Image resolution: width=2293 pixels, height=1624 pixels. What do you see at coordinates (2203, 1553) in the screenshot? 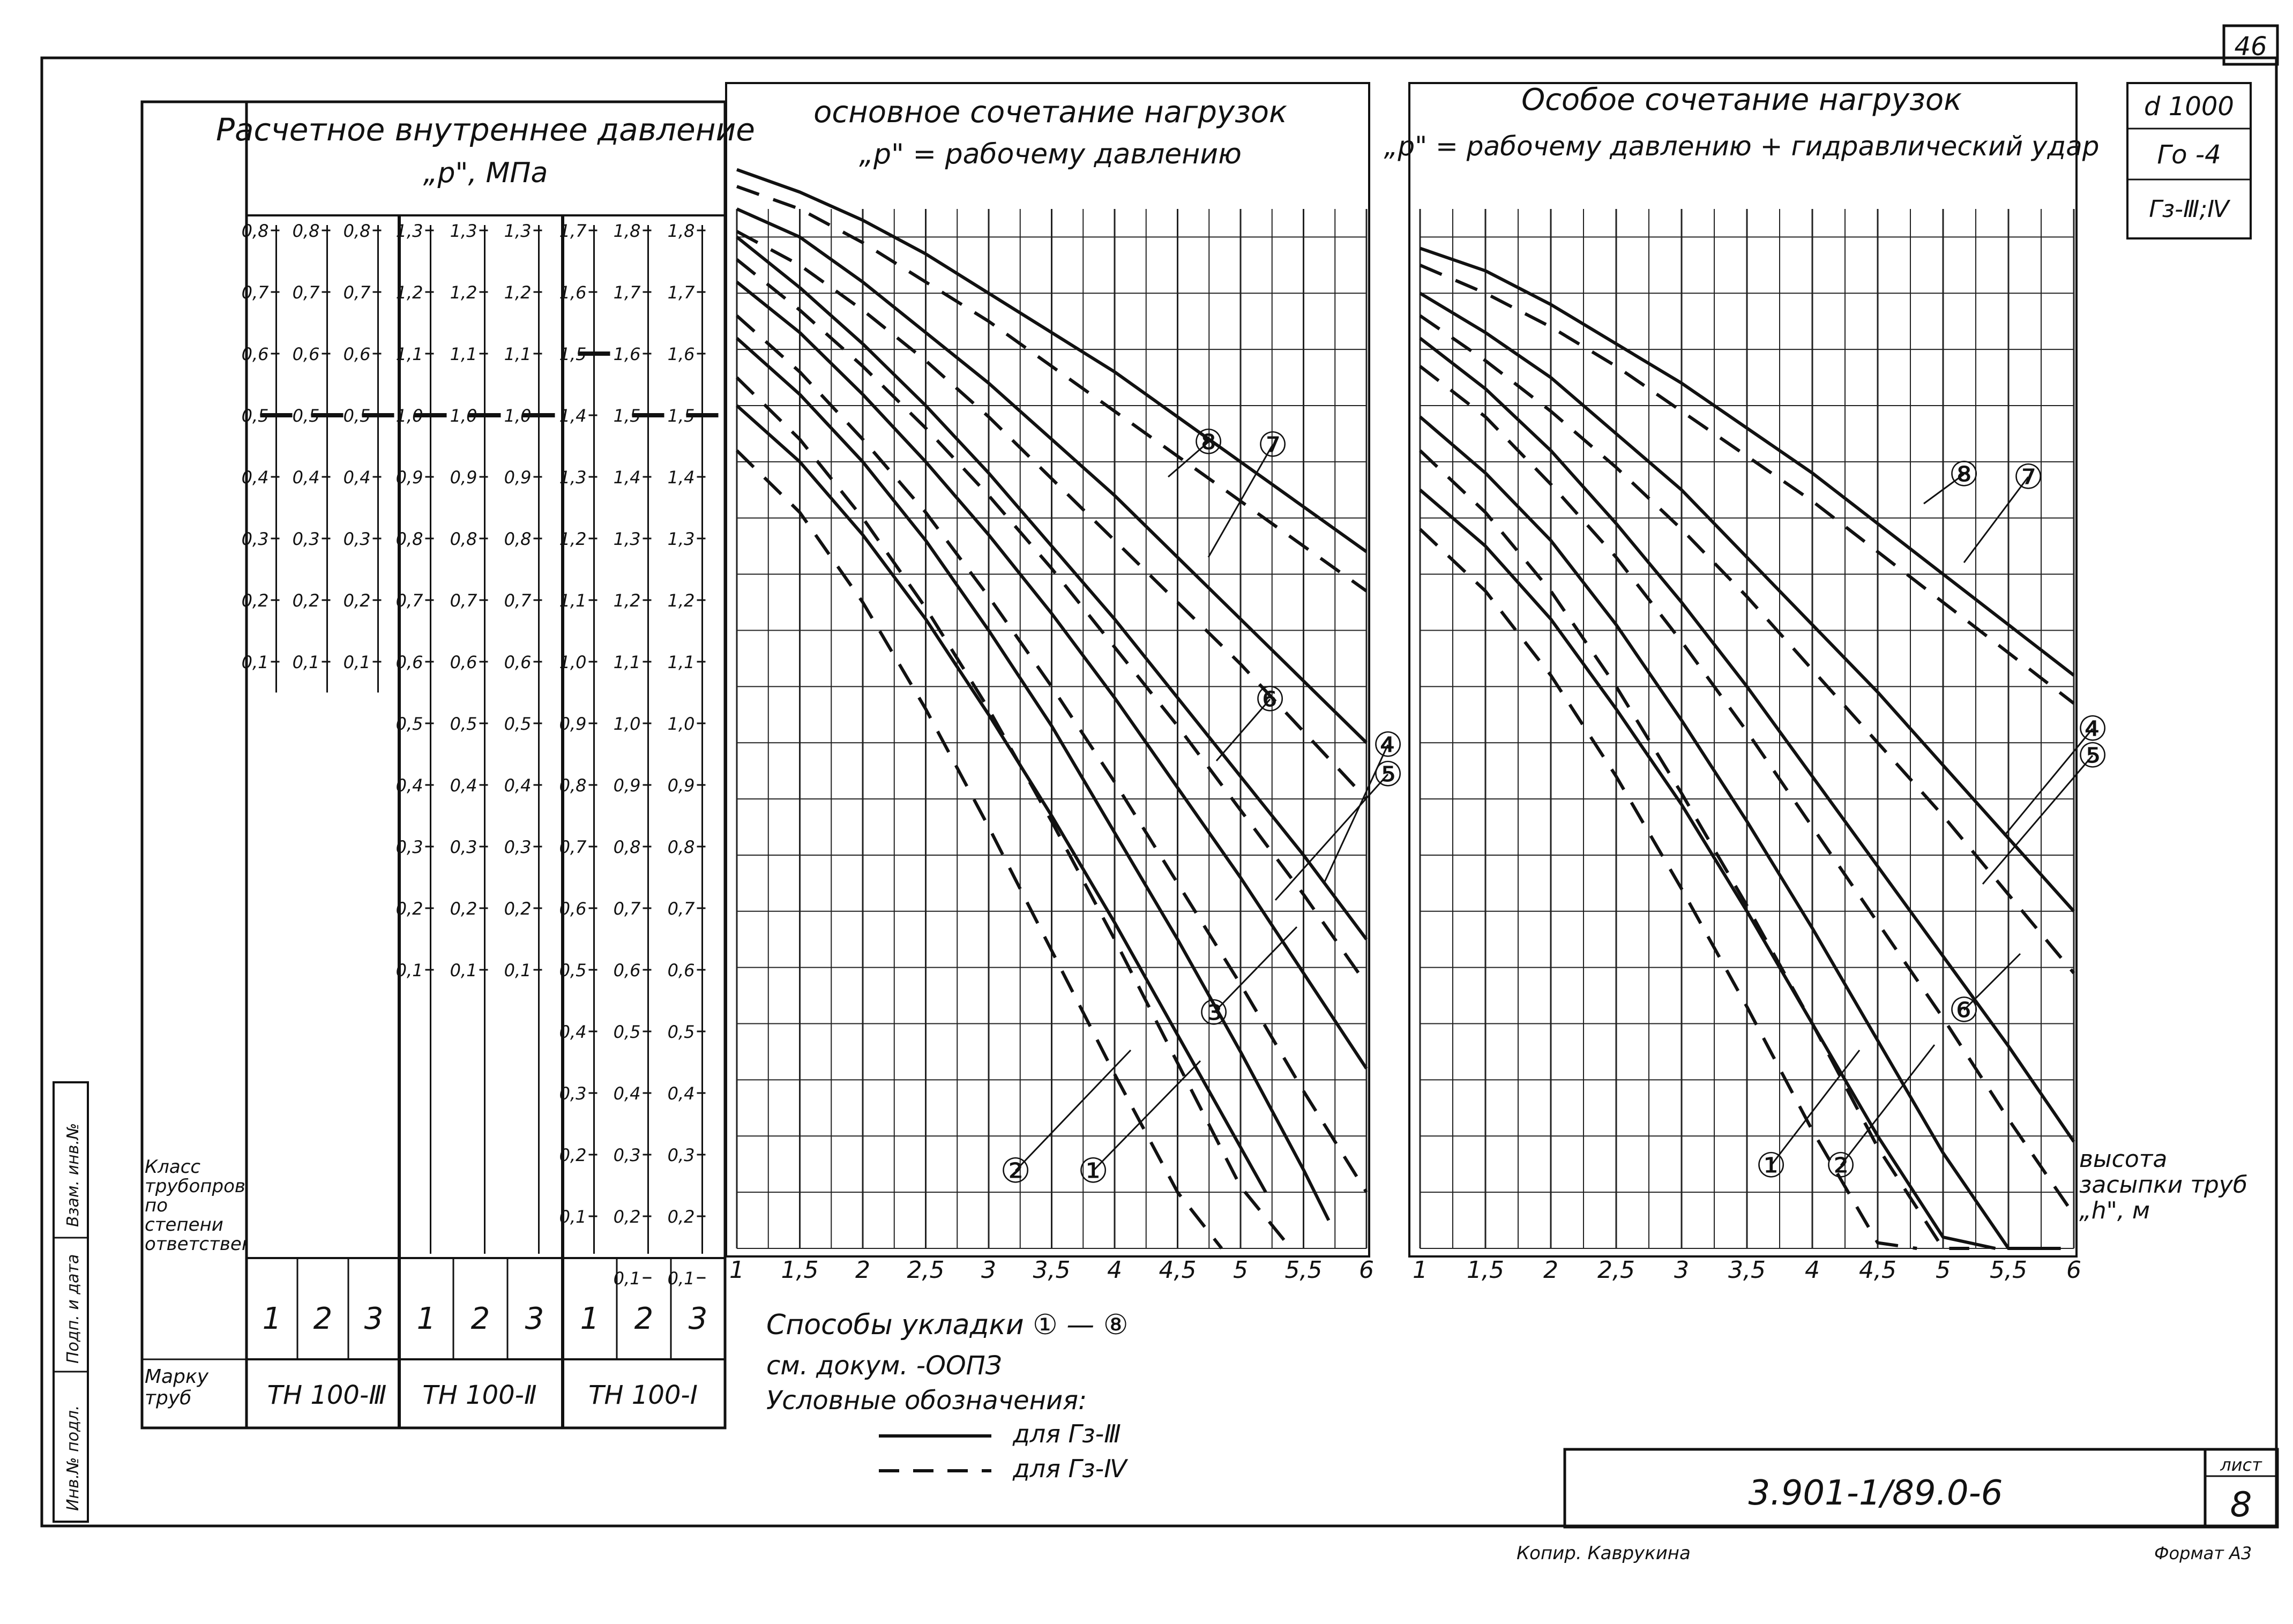
I see `format-label: Формат А3` at bounding box center [2203, 1553].